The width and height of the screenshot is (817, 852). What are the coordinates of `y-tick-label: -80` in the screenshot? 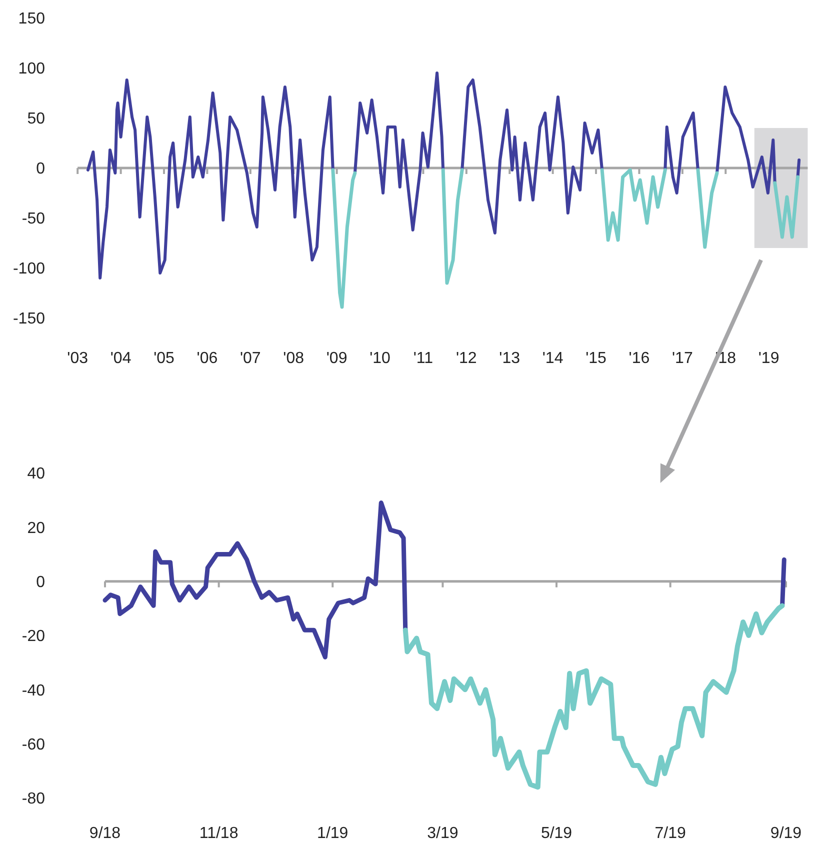 It's located at (34, 799).